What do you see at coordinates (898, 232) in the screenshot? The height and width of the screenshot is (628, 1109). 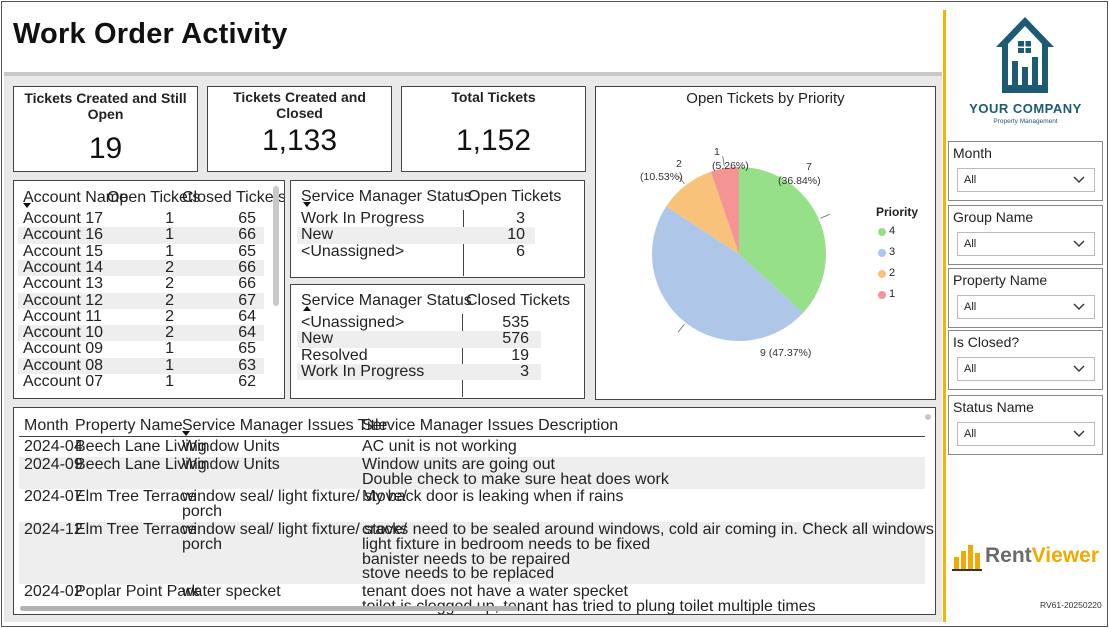 I see `legend-item: 4` at bounding box center [898, 232].